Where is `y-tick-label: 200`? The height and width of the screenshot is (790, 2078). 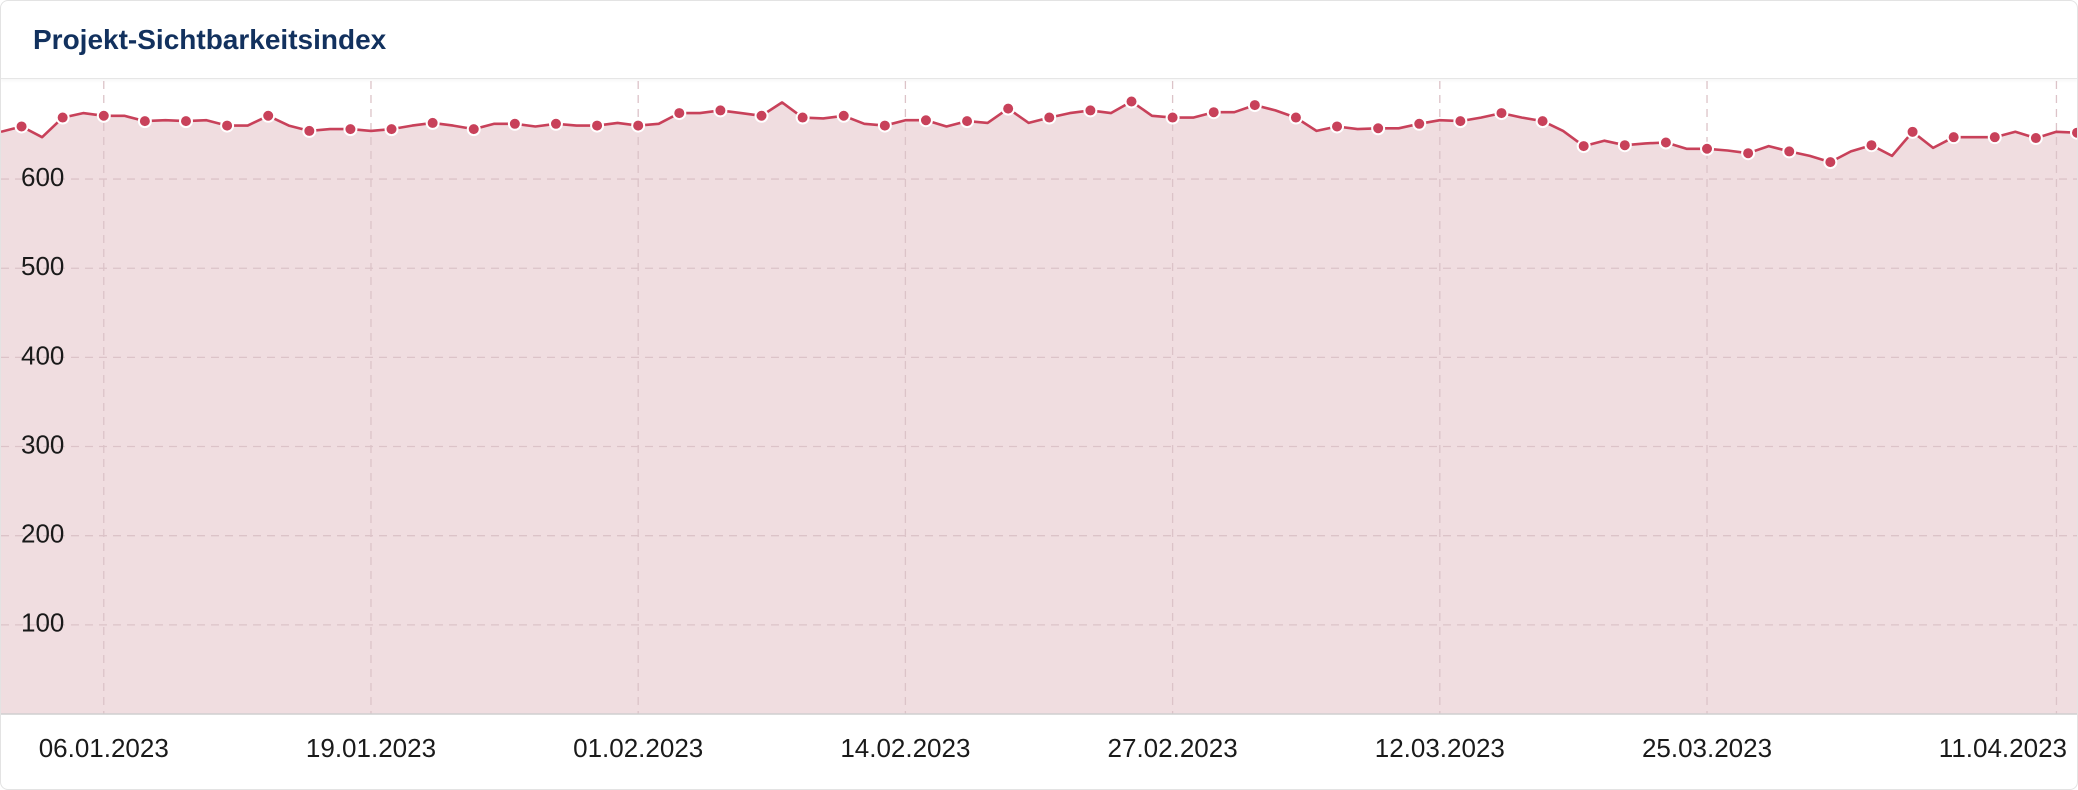
y-tick-label: 200 is located at coordinates (42, 534).